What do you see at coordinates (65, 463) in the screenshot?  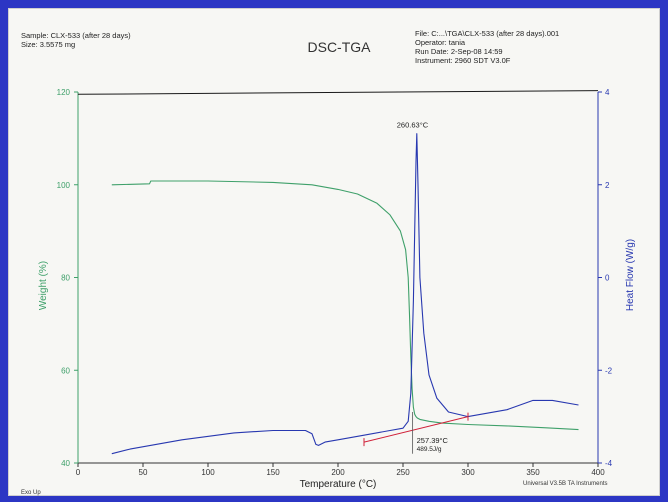 I see `y-tick-label: 40` at bounding box center [65, 463].